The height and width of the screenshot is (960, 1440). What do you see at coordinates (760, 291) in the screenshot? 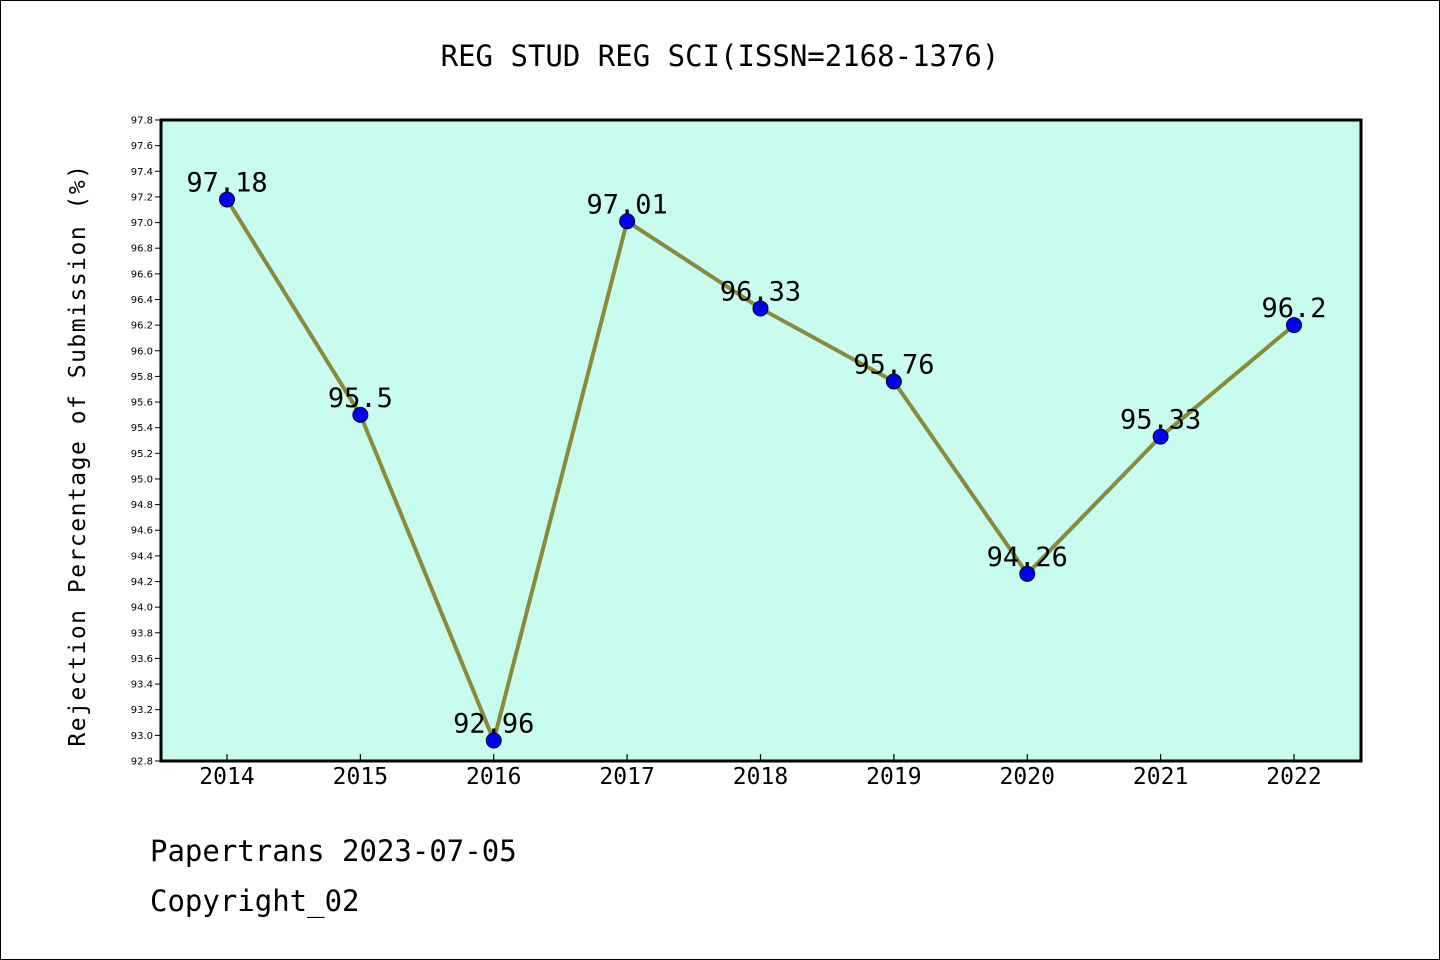
I see `data-label: 96.33` at bounding box center [760, 291].